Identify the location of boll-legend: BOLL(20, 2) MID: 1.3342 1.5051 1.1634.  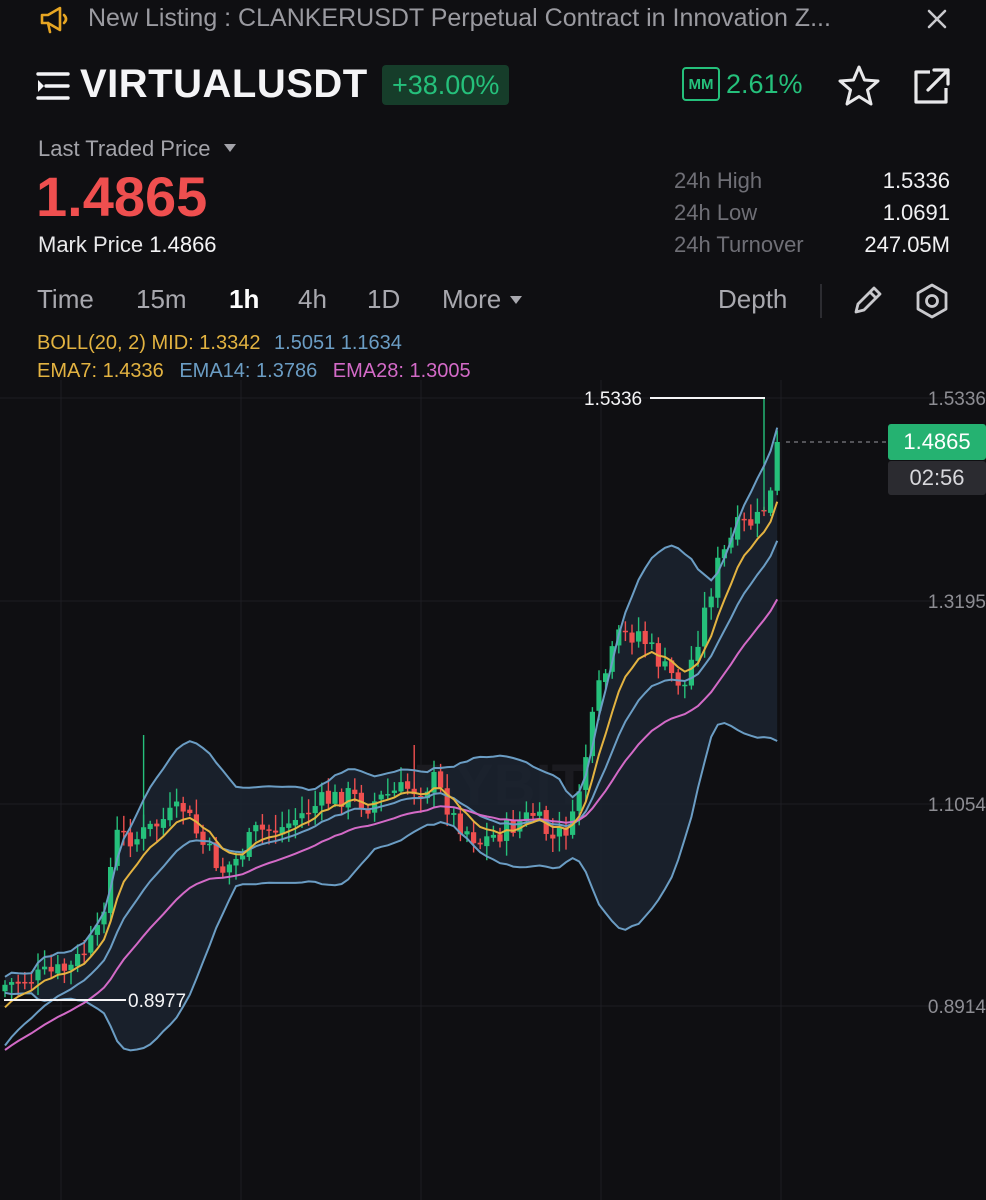
(219, 343).